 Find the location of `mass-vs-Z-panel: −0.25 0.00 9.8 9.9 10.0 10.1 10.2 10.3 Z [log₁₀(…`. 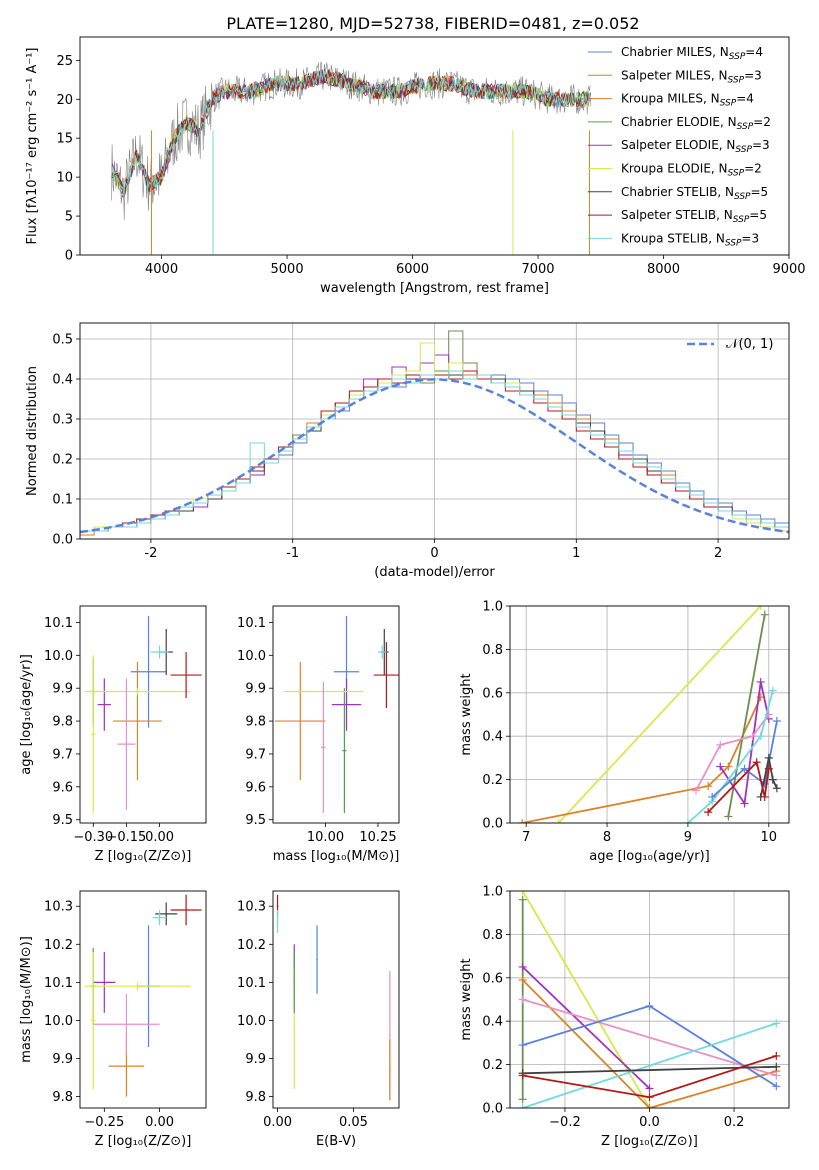

mass-vs-Z-panel: −0.25 0.00 9.8 9.9 10.0 10.1 10.2 10.3 Z [log₁₀(… is located at coordinates (113, 1019).